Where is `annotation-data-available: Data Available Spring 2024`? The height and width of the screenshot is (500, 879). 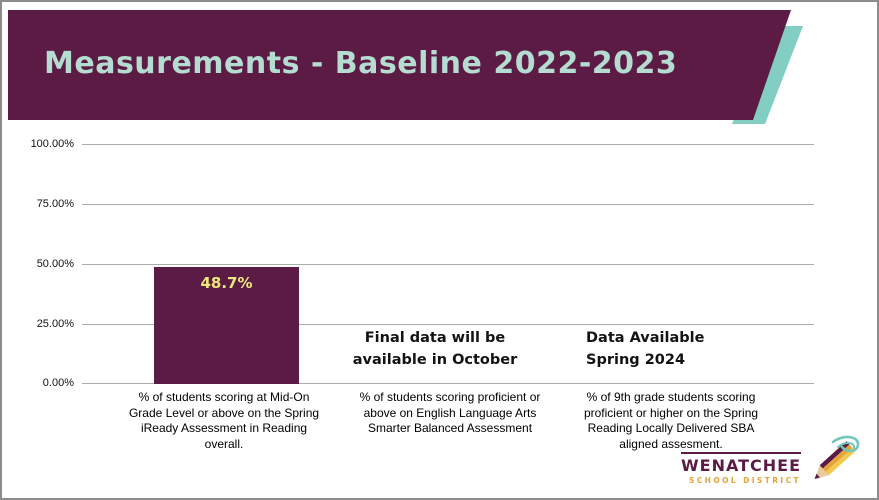 annotation-data-available: Data Available Spring 2024 is located at coordinates (645, 349).